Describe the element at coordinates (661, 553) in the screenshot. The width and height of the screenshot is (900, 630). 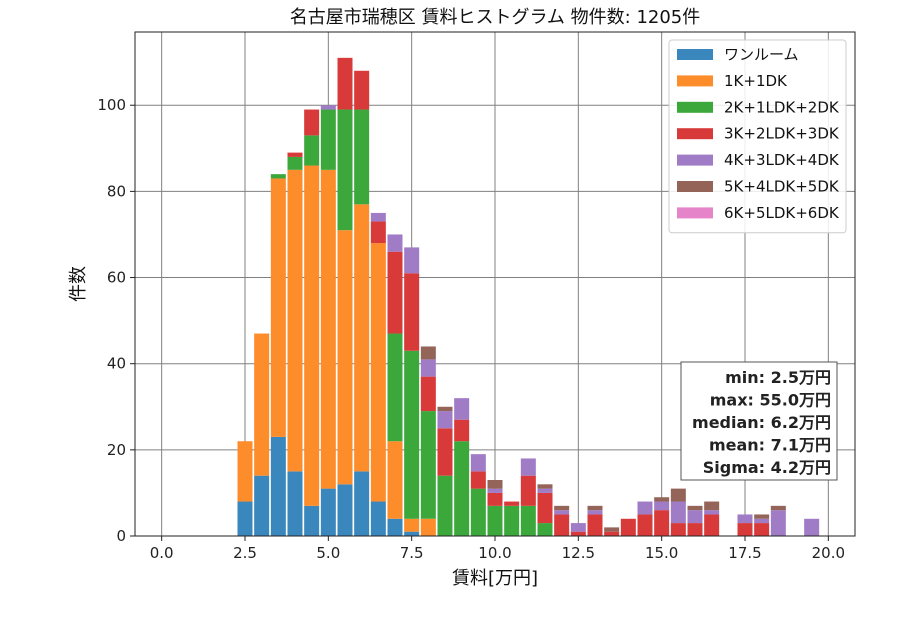
I see `x-tick-label: 15.0` at that location.